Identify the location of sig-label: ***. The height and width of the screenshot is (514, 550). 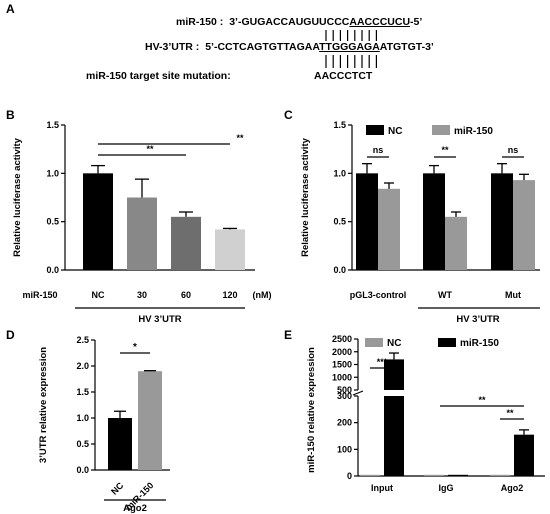
(382, 362).